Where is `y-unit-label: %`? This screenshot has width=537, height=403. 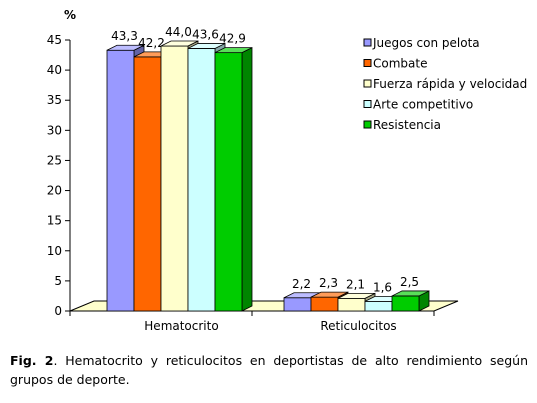 y-unit-label: % is located at coordinates (70, 15).